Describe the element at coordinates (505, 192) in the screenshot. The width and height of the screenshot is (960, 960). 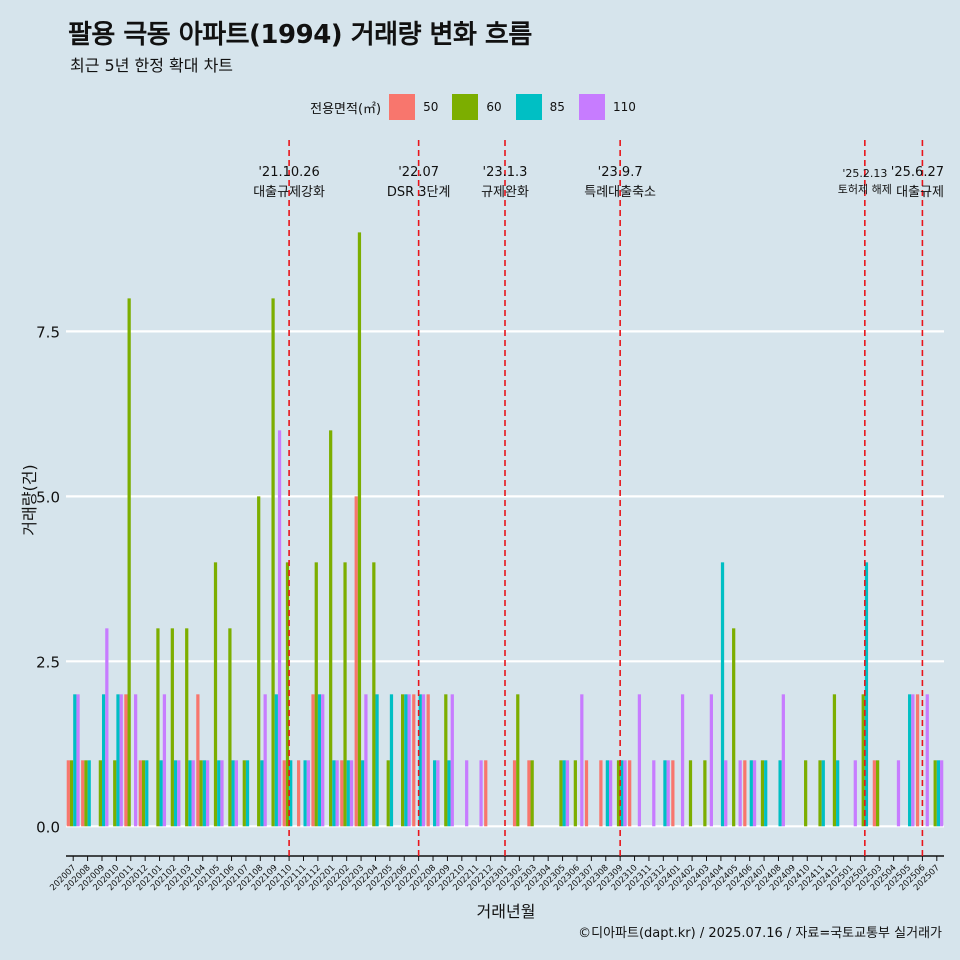
I see `event-name-label: 규제완화` at that location.